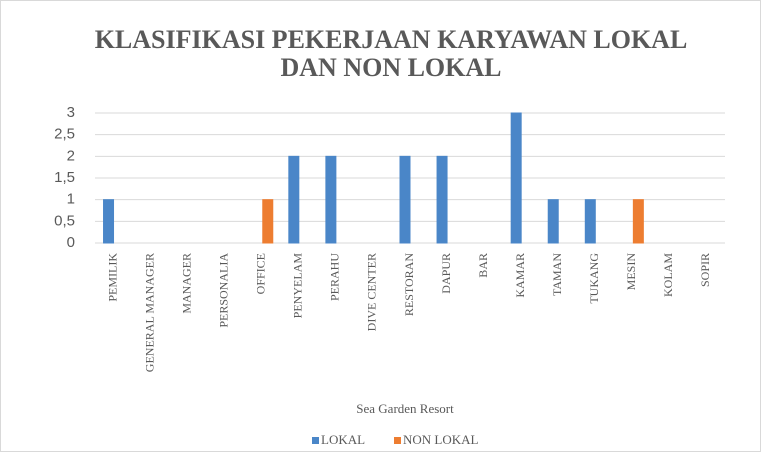 The image size is (772, 452). Describe the element at coordinates (71, 242) in the screenshot. I see `y-tick-label: 0` at that location.